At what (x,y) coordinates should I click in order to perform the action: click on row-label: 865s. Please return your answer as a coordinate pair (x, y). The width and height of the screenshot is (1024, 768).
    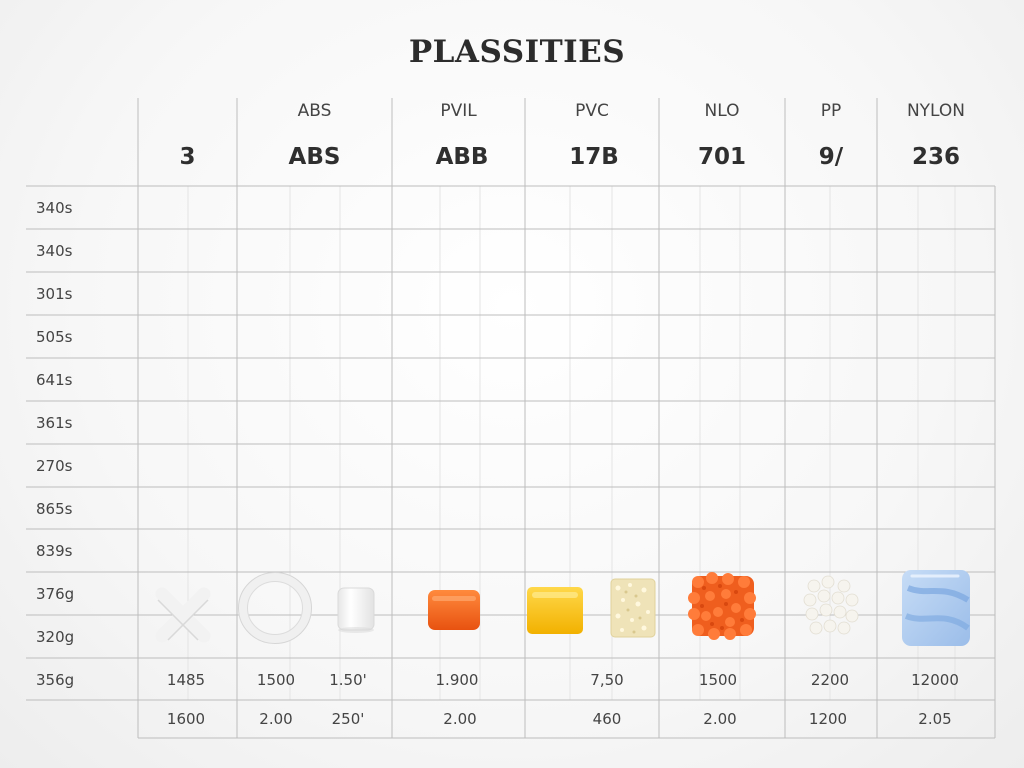
    Looking at the image, I should click on (54, 508).